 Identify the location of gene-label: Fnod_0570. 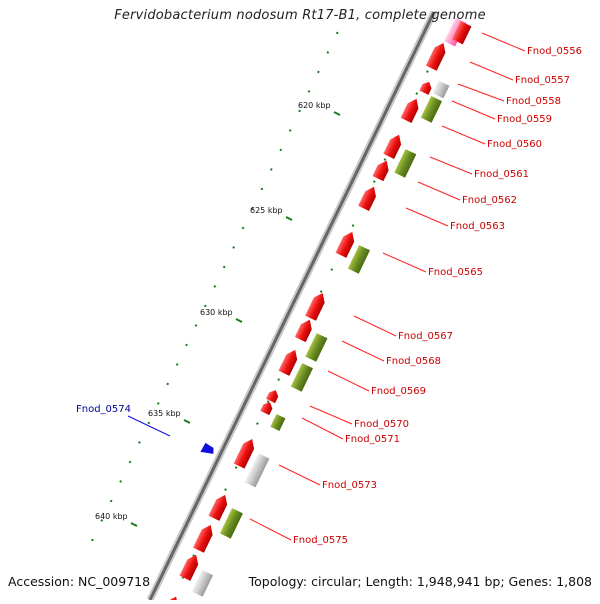
(381, 424).